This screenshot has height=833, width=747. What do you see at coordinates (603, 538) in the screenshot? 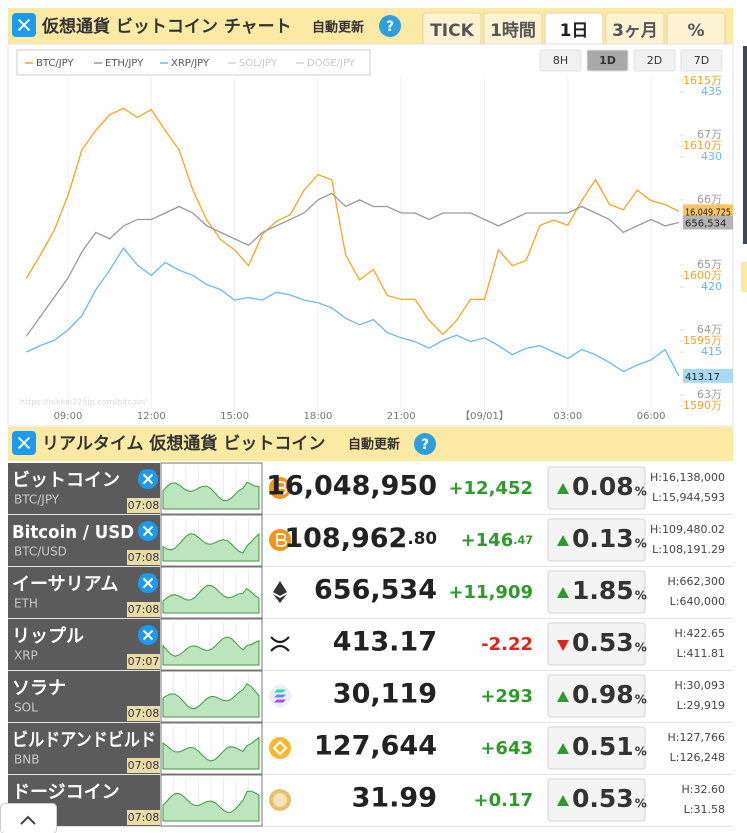
I see `pct-change: 0.13` at bounding box center [603, 538].